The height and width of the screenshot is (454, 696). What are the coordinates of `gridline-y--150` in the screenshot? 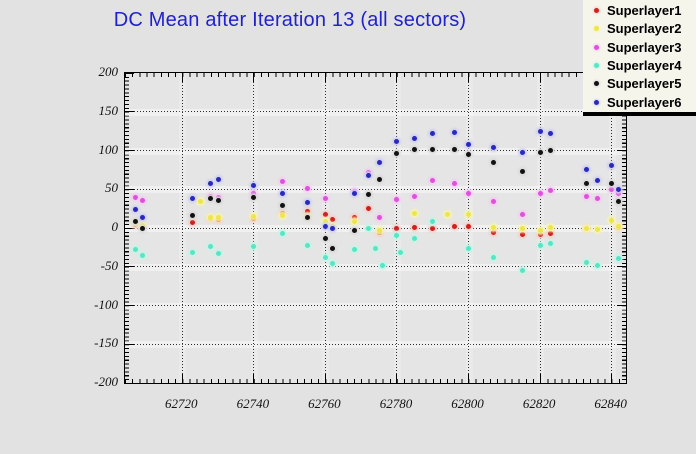 It's located at (375, 344).